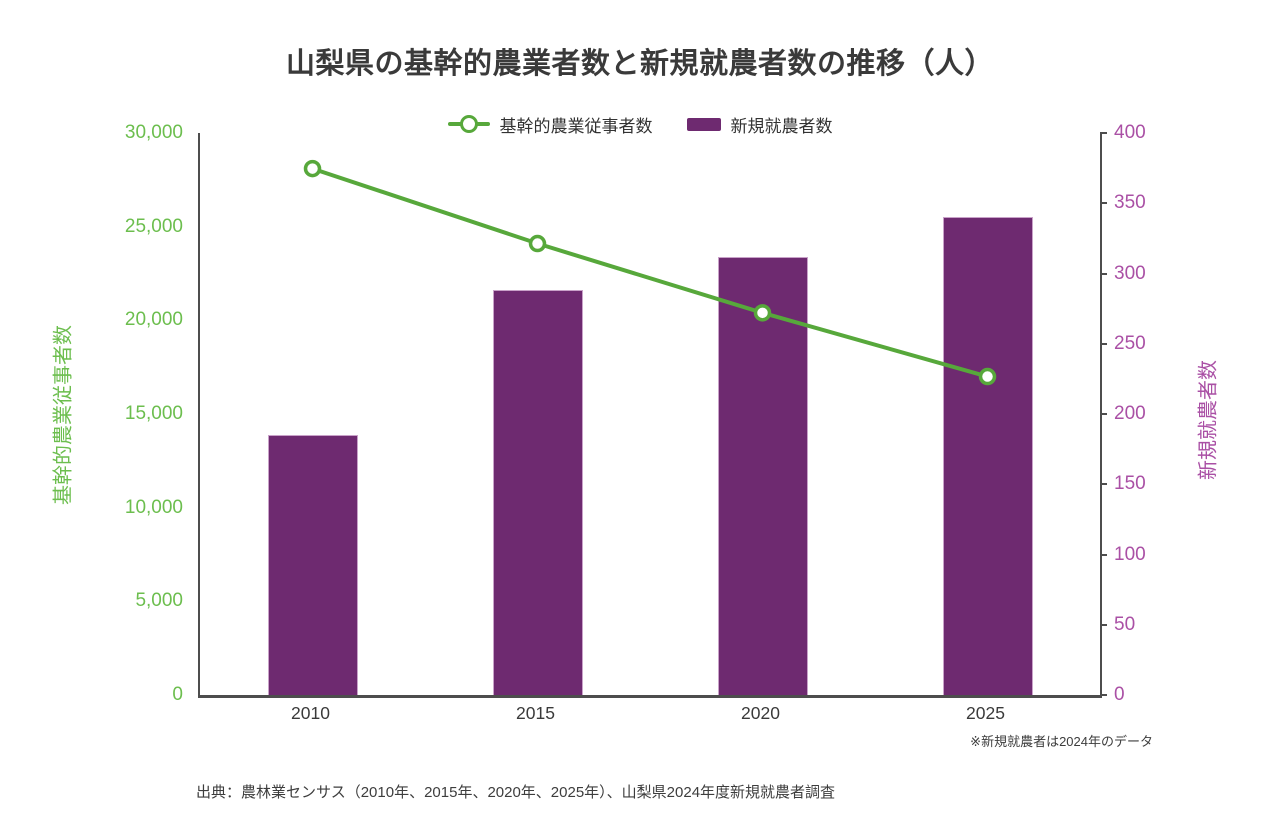 Image resolution: width=1280 pixels, height=836 pixels. What do you see at coordinates (1130, 132) in the screenshot?
I see `right-axis-tick-label: 400` at bounding box center [1130, 132].